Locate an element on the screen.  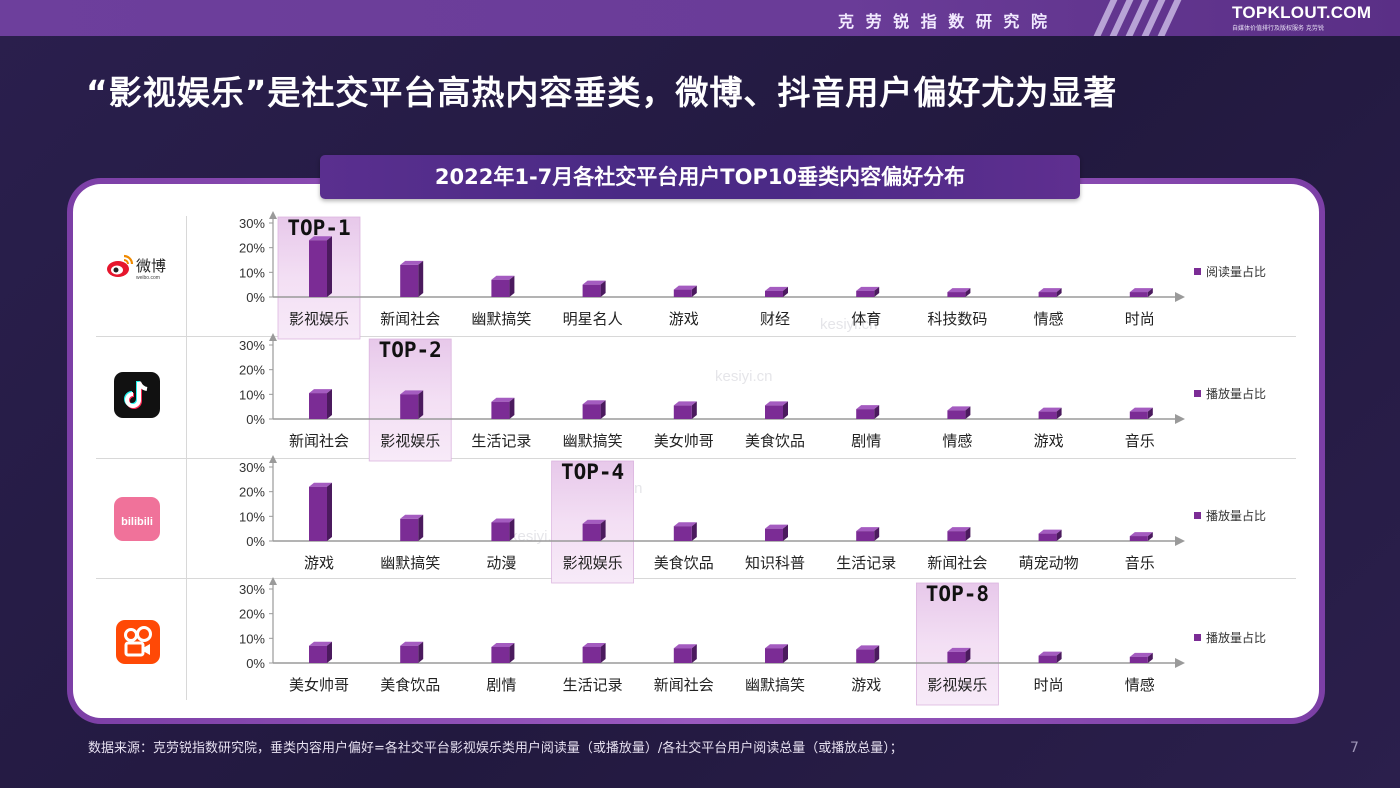
weibo-logo-icon: 微博 weibo.com is located at coordinates (140, 267).